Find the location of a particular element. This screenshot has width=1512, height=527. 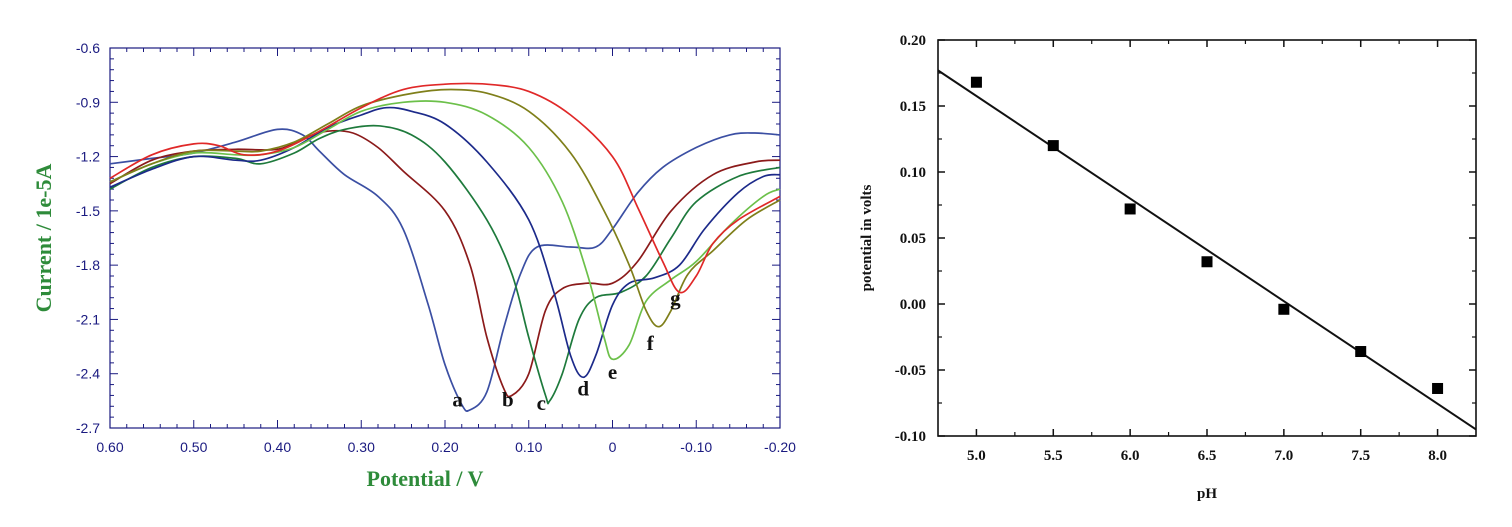

y-tick-label: 0.05 is located at coordinates (913, 239).